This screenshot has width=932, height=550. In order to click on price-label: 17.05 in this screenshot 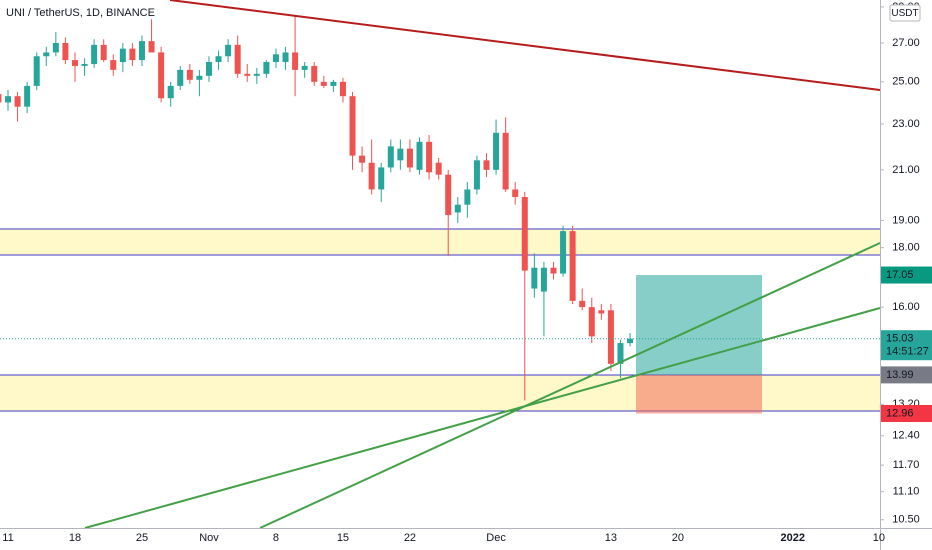, I will do `click(900, 275)`.